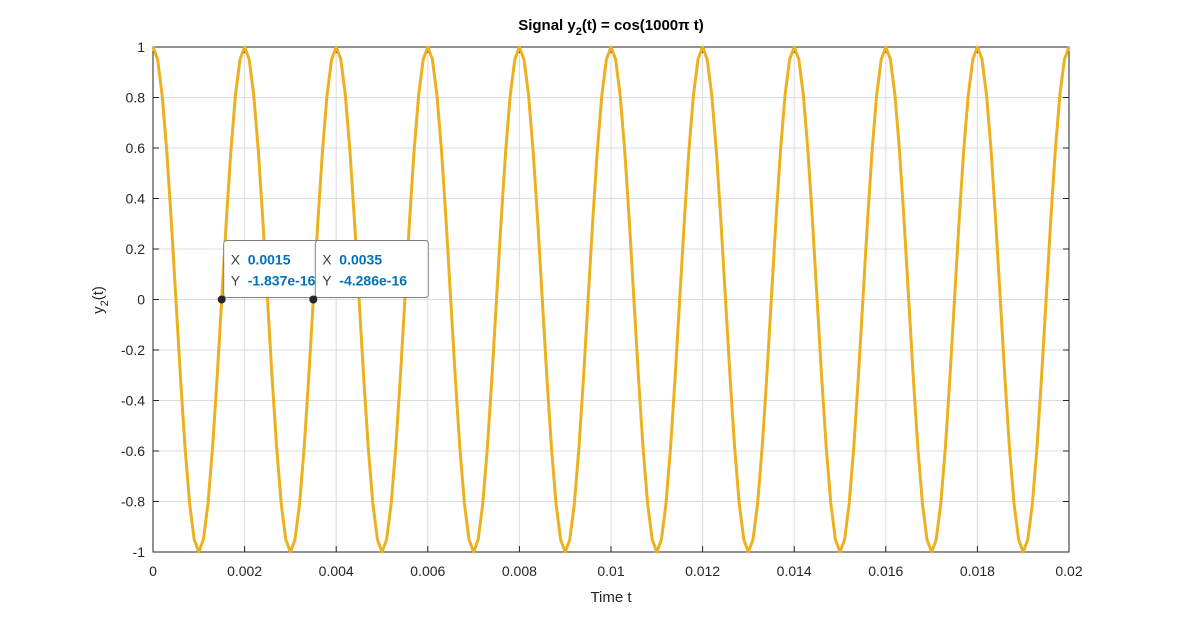 Image resolution: width=1182 pixels, height=623 pixels. Describe the element at coordinates (427, 571) in the screenshot. I see `x-tick-label: 0.006` at that location.